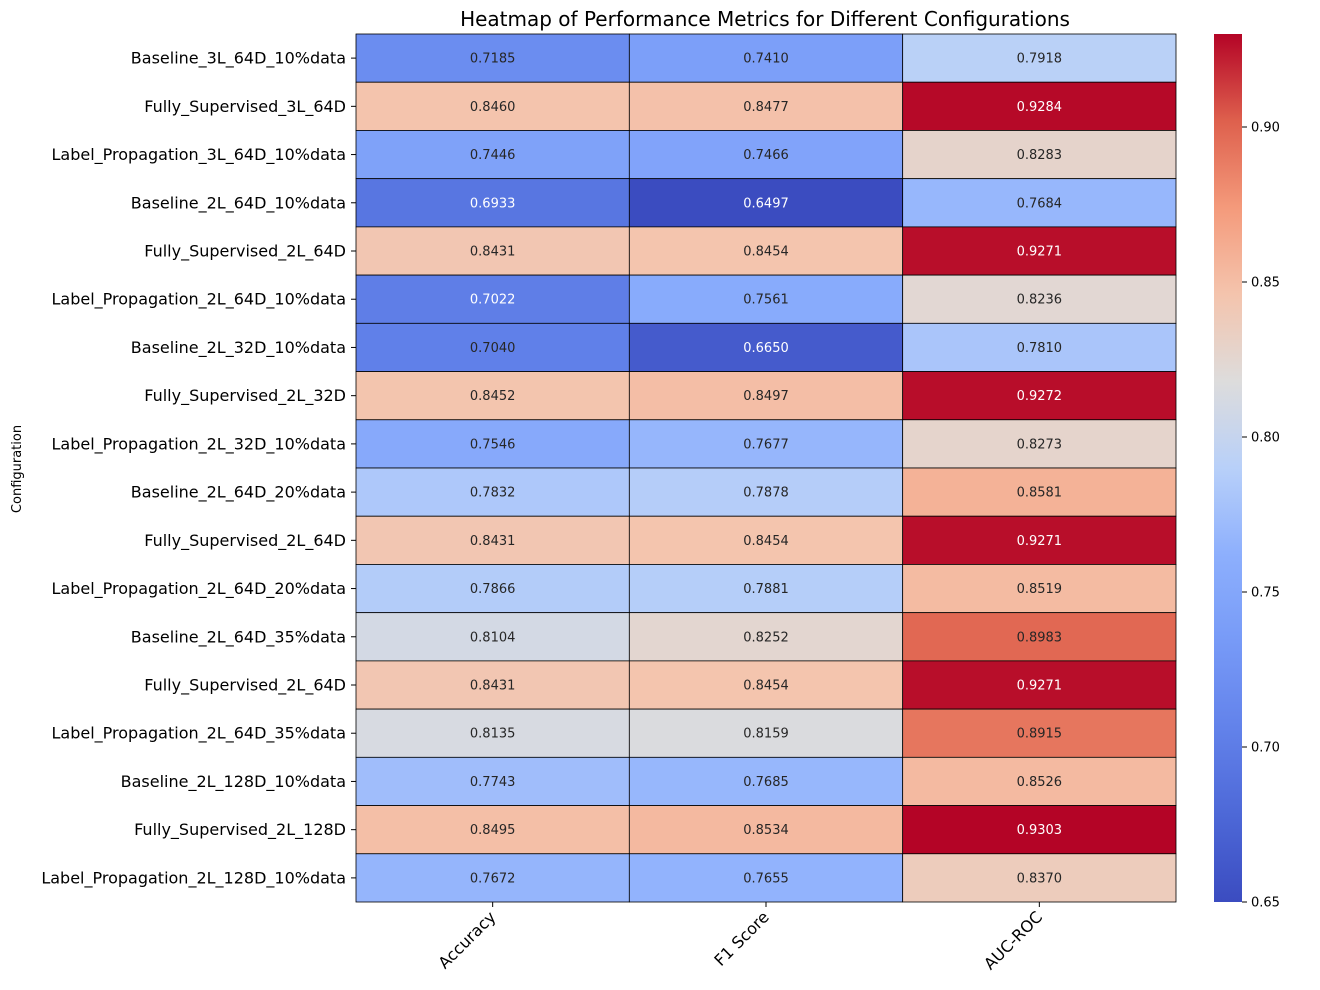 Image resolution: width=1320 pixels, height=990 pixels. I want to click on cell-value-label: 0.7881, so click(766, 589).